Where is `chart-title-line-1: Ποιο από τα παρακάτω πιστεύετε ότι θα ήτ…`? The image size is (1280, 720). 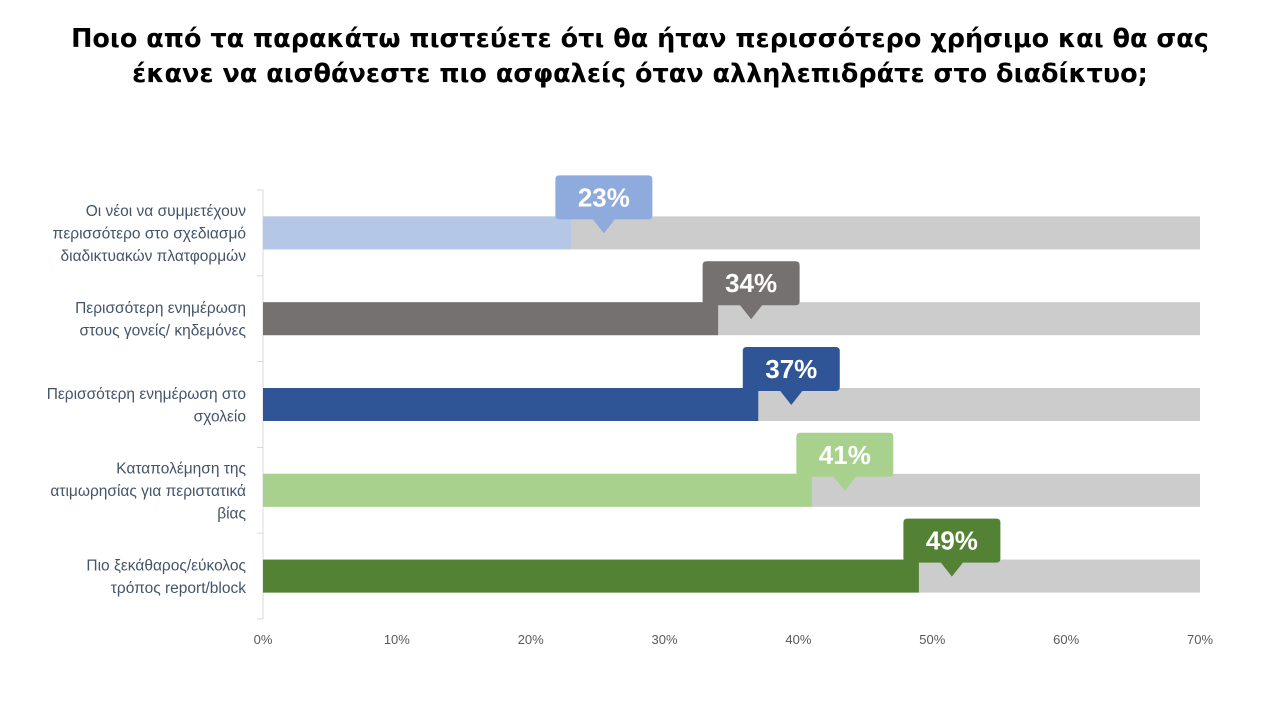
chart-title-line-1: Ποιο από τα παρακάτω πιστεύετε ότι θα ήτ… is located at coordinates (640, 39).